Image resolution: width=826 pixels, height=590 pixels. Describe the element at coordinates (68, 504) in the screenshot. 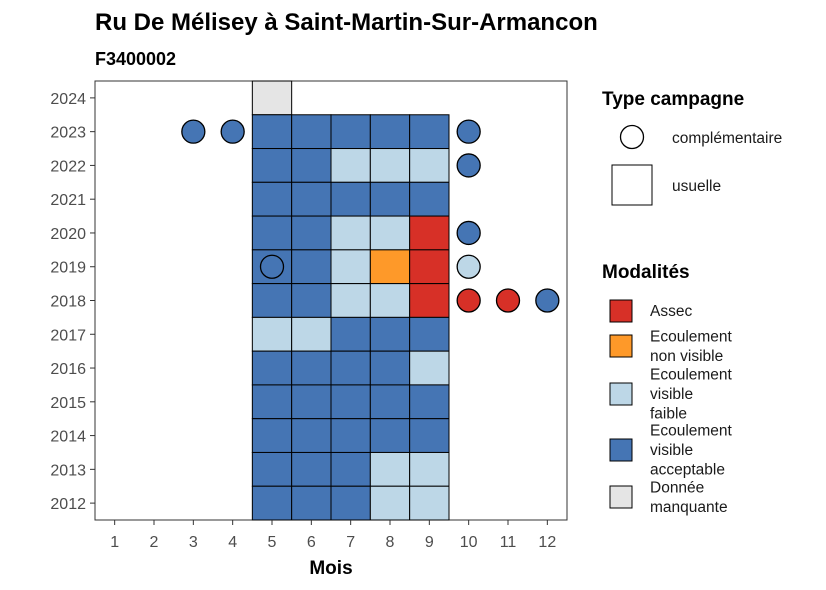

I see `y-tick-label: 2012` at that location.